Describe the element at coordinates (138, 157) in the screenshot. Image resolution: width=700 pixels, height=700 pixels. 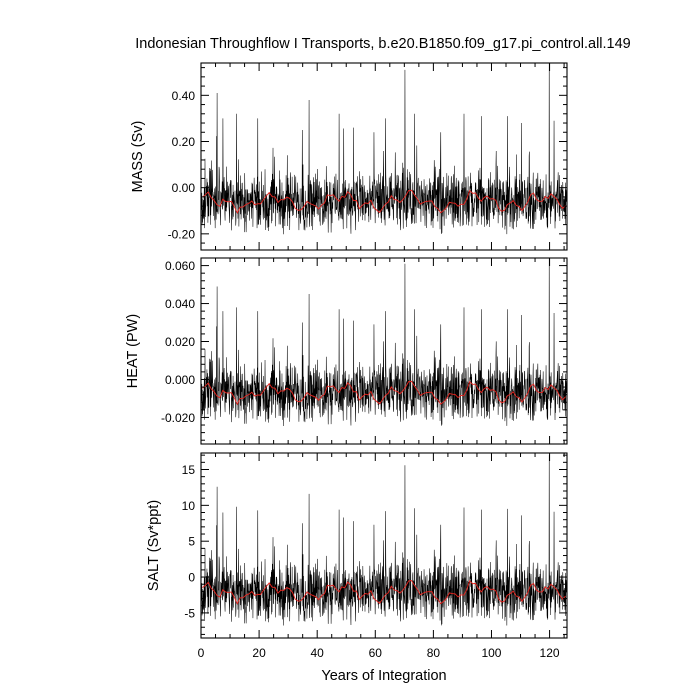
I see `y-axis-label: MASS (Sv)` at that location.